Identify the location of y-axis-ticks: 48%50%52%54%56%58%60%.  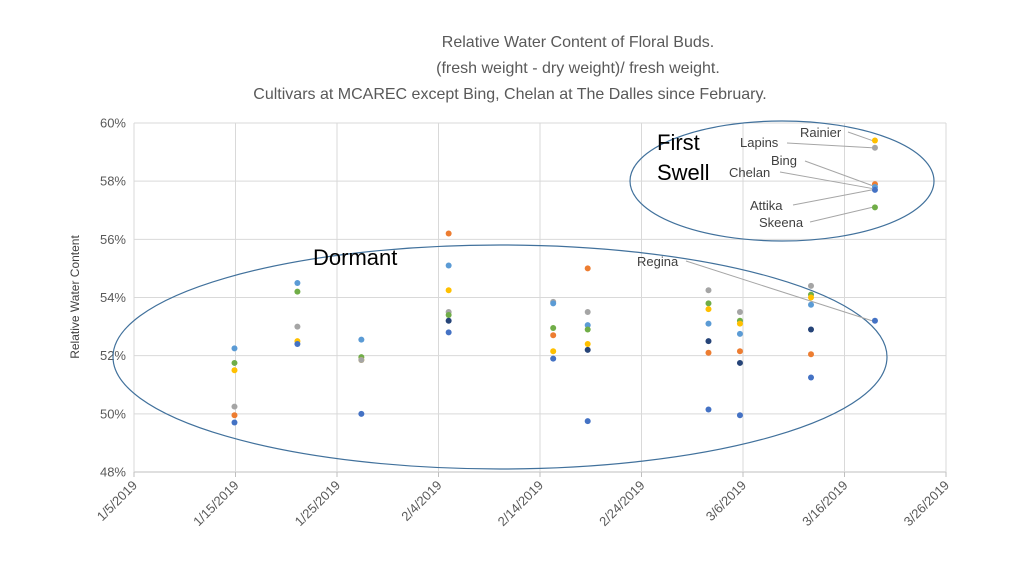
(113, 298).